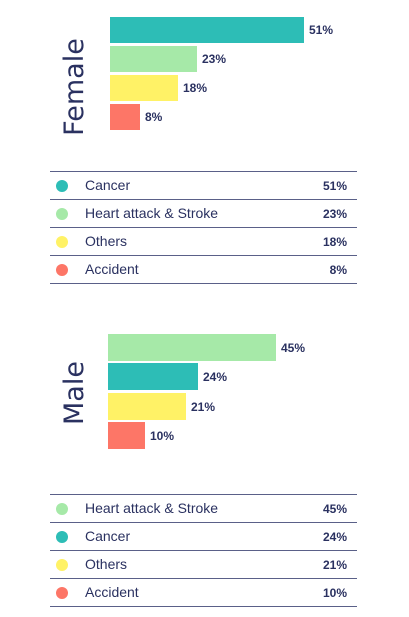 The image size is (409, 617). What do you see at coordinates (154, 117) in the screenshot?
I see `female-value-label-accident: 8%` at bounding box center [154, 117].